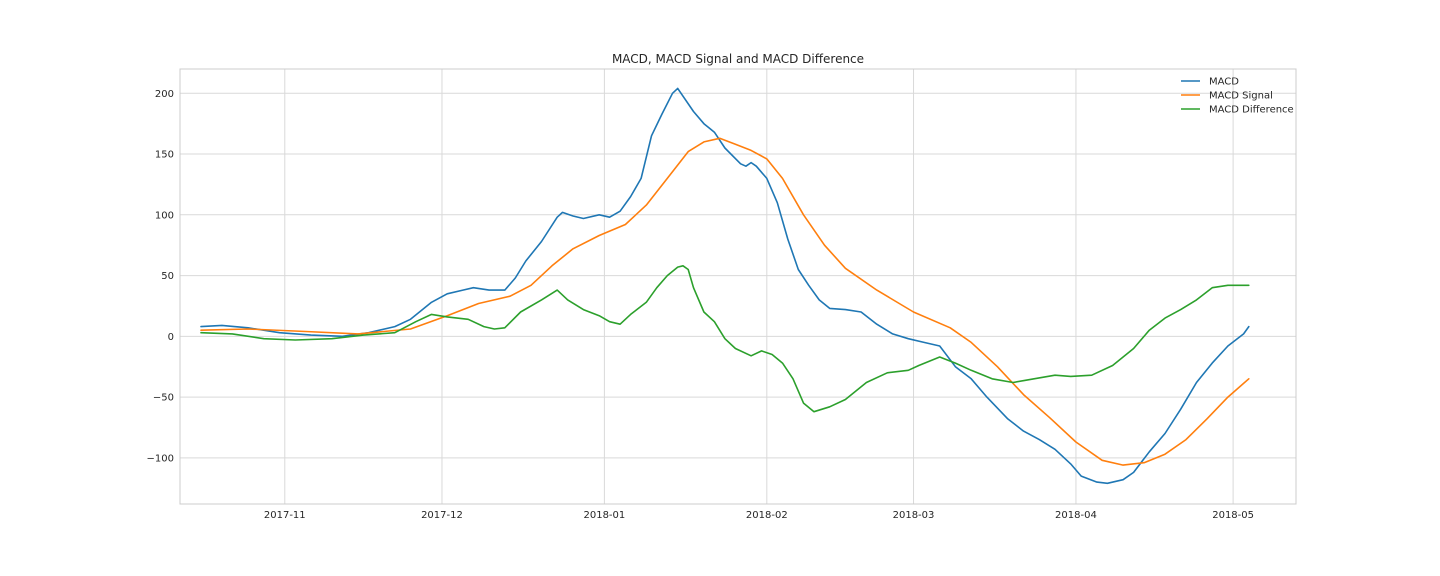 Image resolution: width=1440 pixels, height=576 pixels. What do you see at coordinates (164, 94) in the screenshot?
I see `y-tick-label: 200` at bounding box center [164, 94].